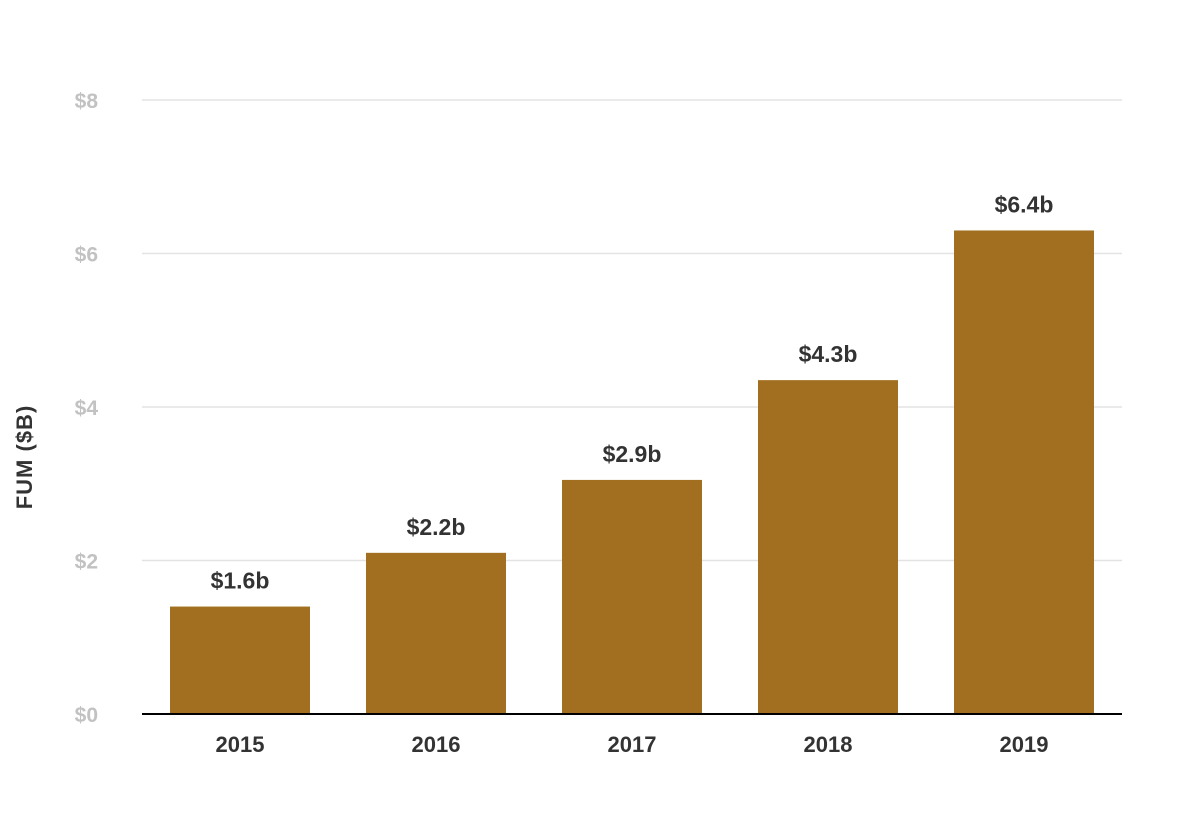  Describe the element at coordinates (87, 101) in the screenshot. I see `y-tick-label: $8` at that location.